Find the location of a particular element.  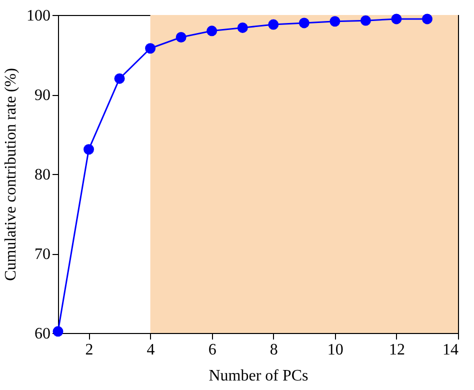

y-tick-label: 60 is located at coordinates (42, 334).